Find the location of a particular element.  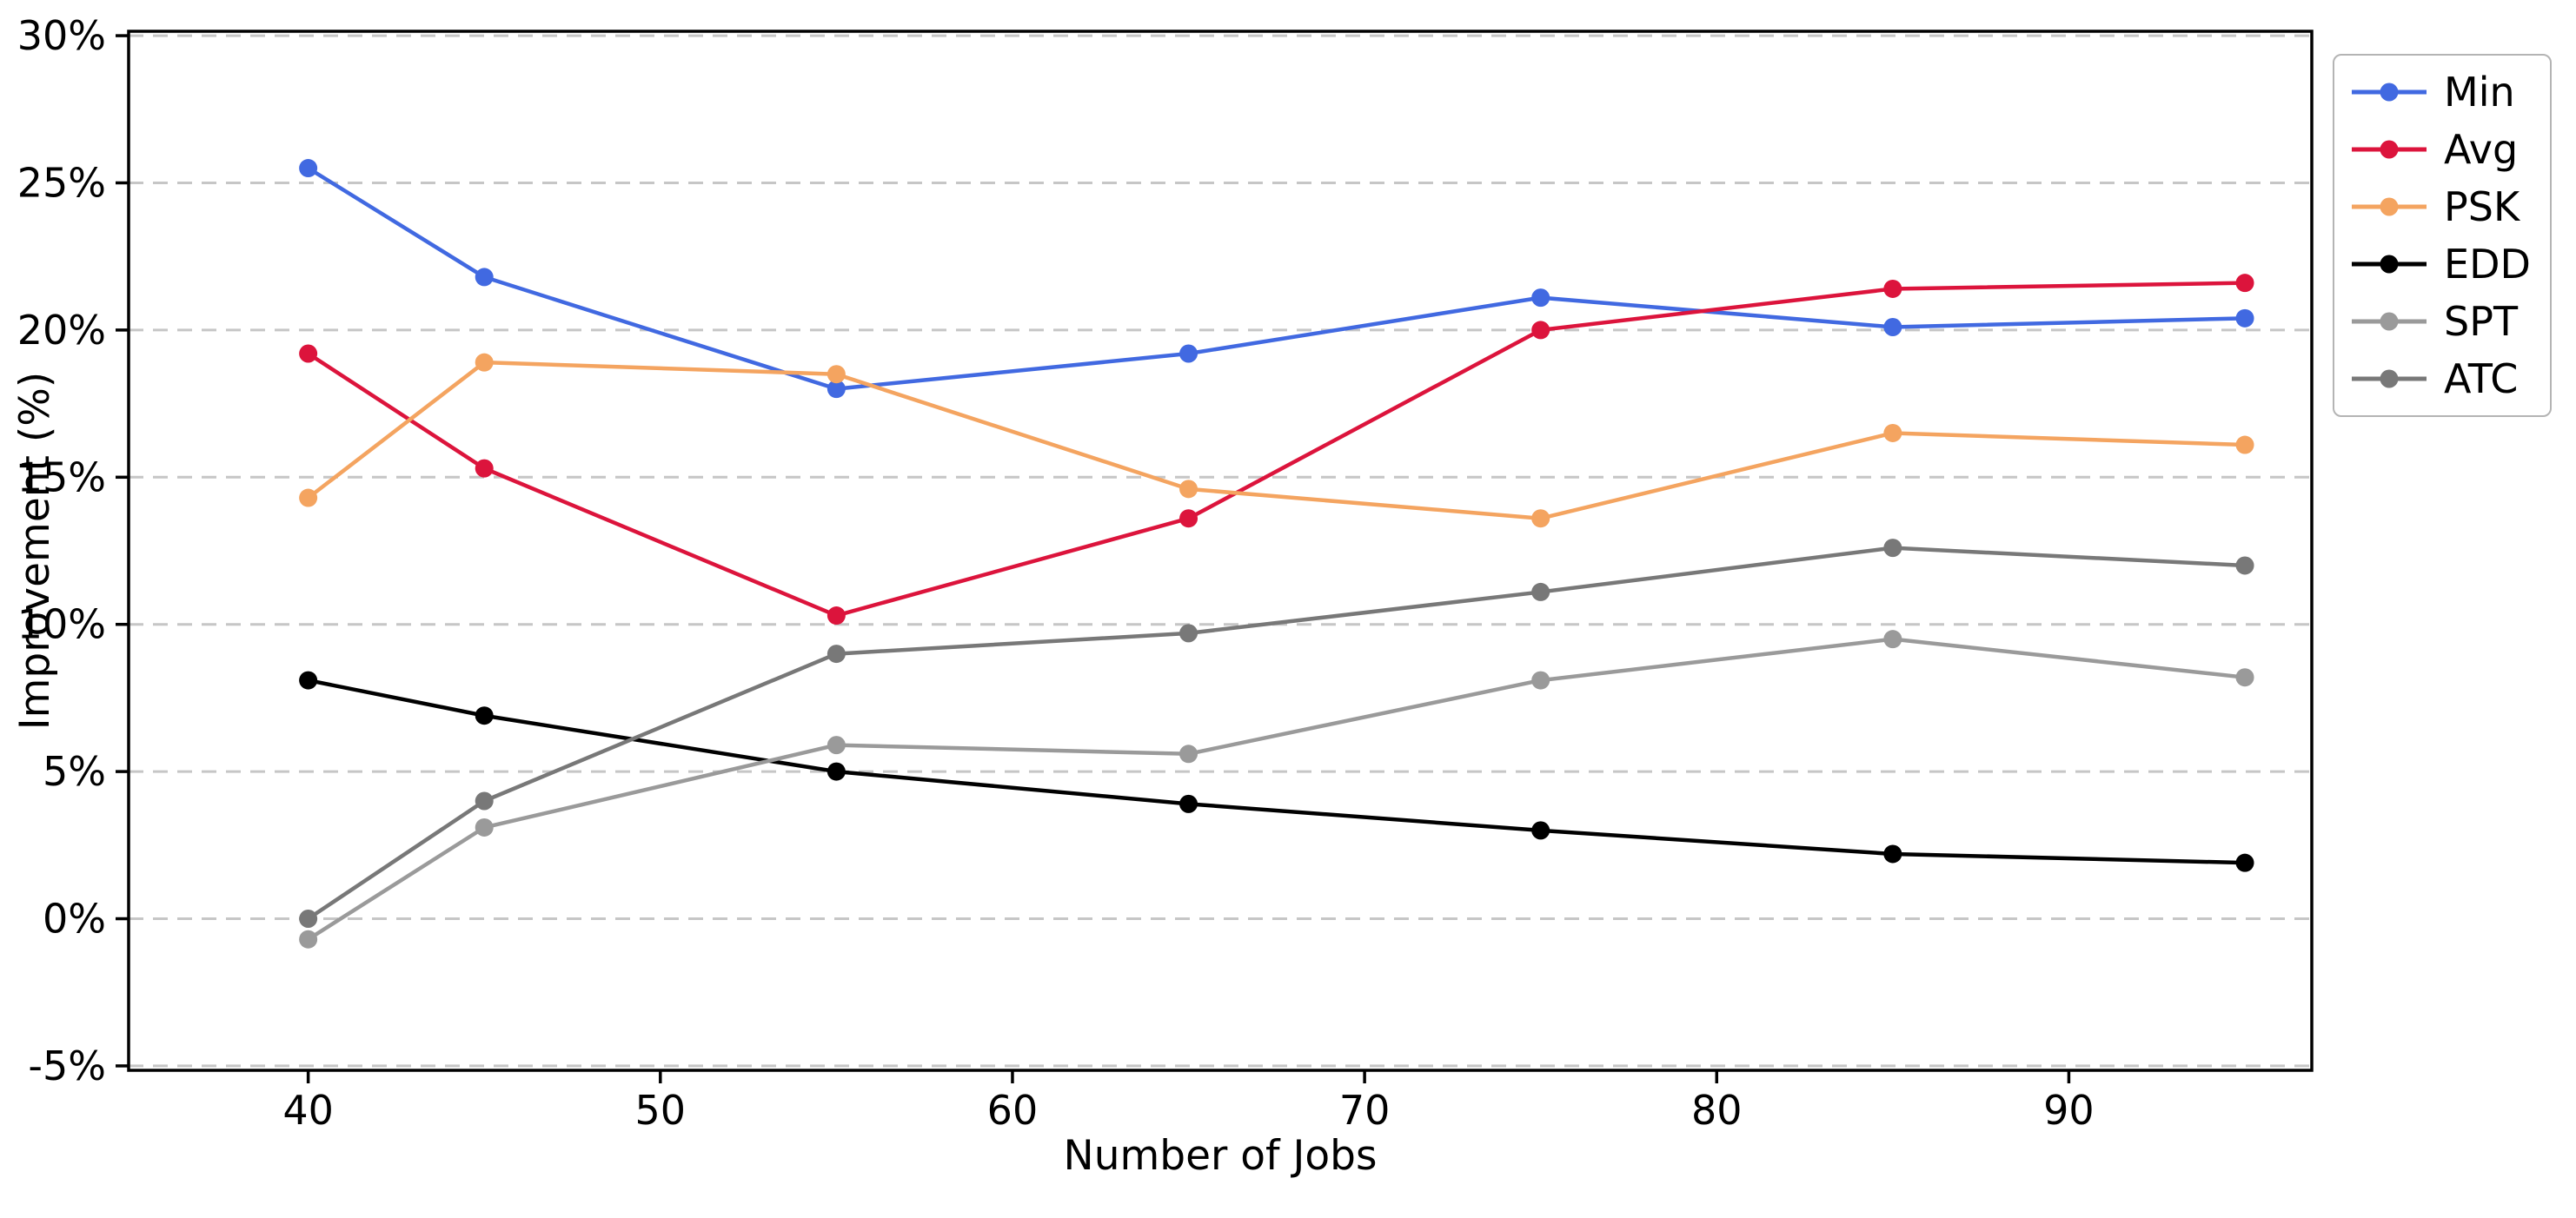

legend-label: PSK is located at coordinates (2482, 206).